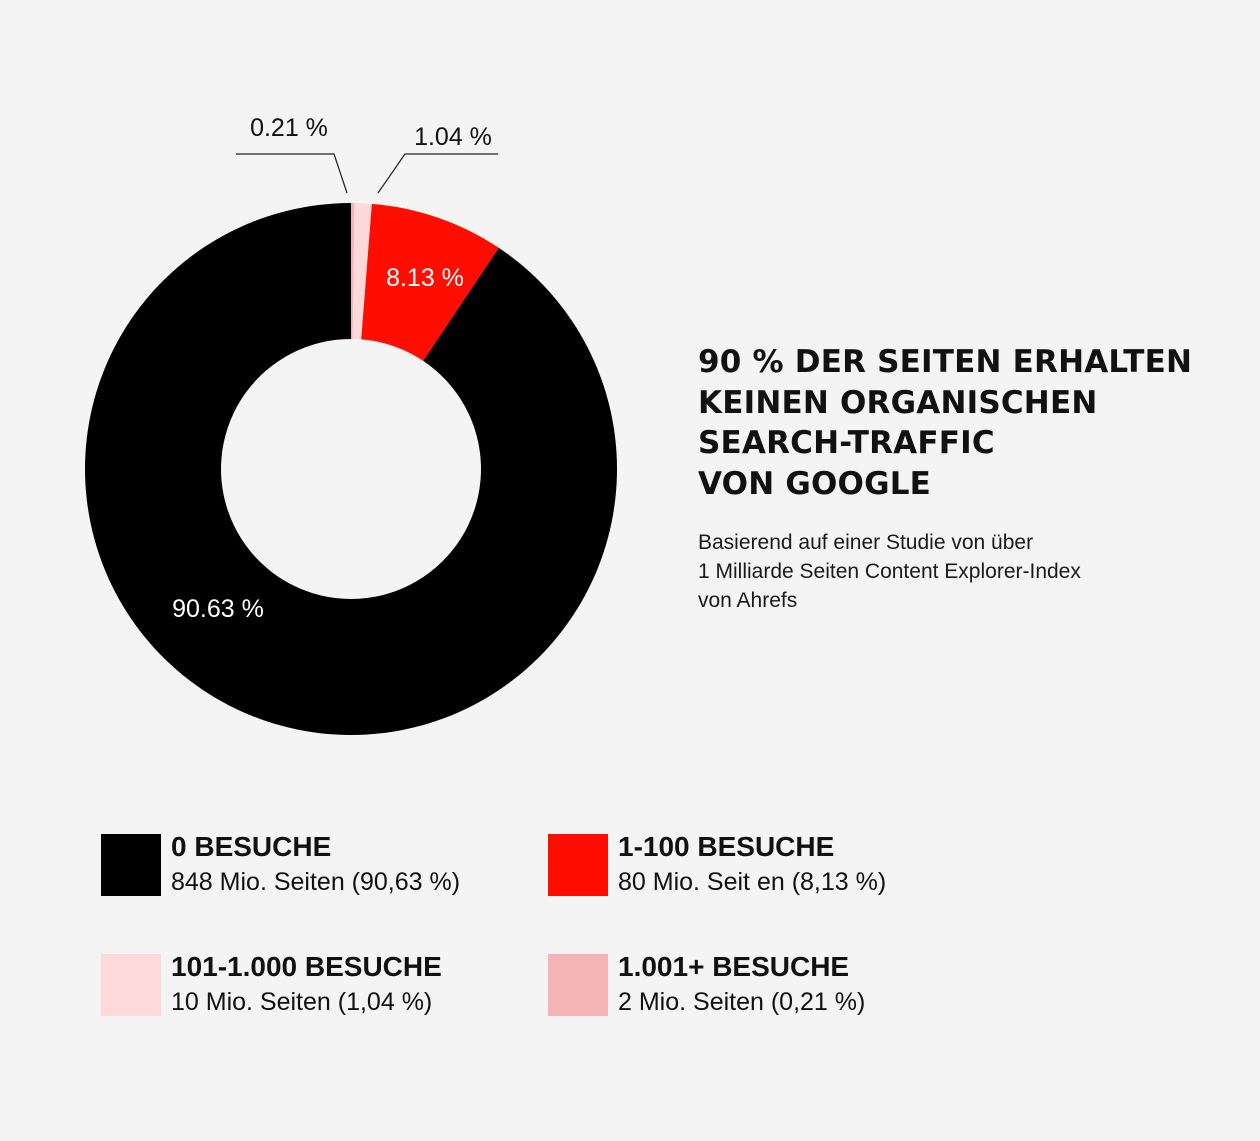 This screenshot has height=1141, width=1260. Describe the element at coordinates (218, 609) in the screenshot. I see `slice-value-label: 90.63 %` at that location.